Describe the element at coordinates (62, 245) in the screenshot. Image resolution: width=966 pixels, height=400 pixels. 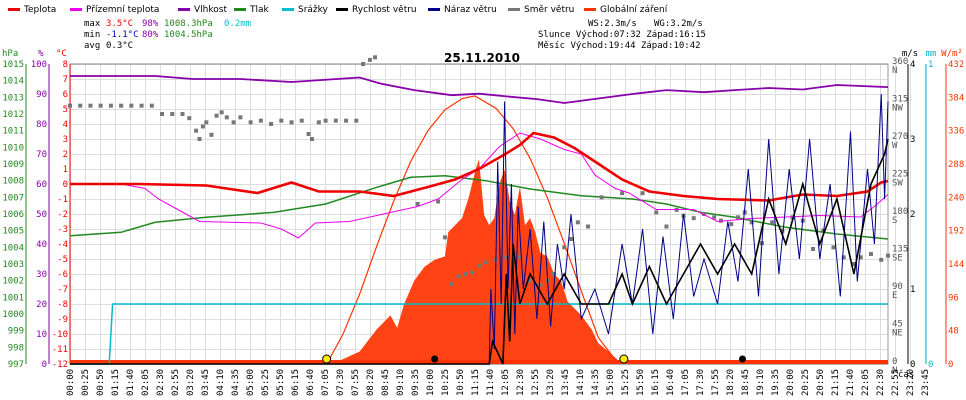
I see `tick-temp: -4` at that location.